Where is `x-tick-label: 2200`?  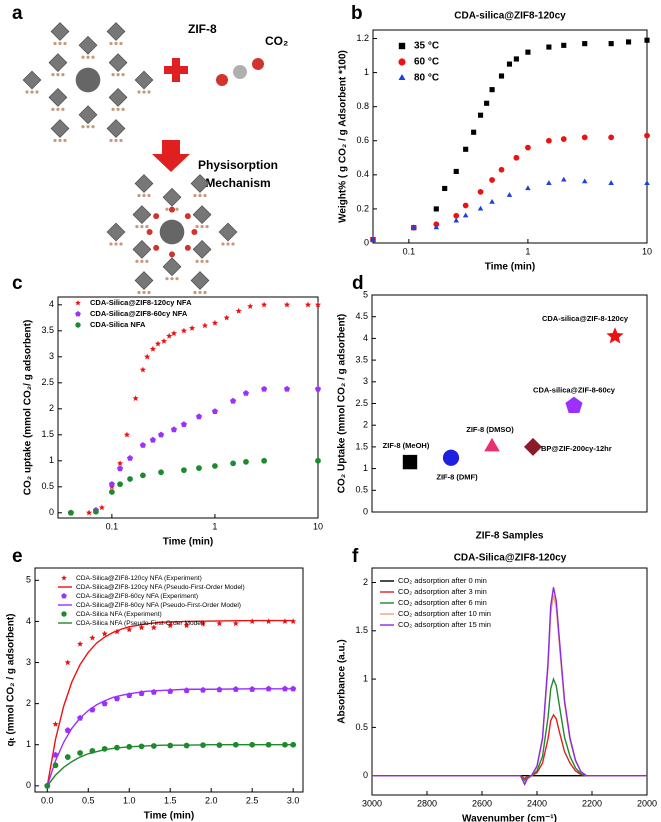
x-tick-label: 2200 is located at coordinates (592, 803).